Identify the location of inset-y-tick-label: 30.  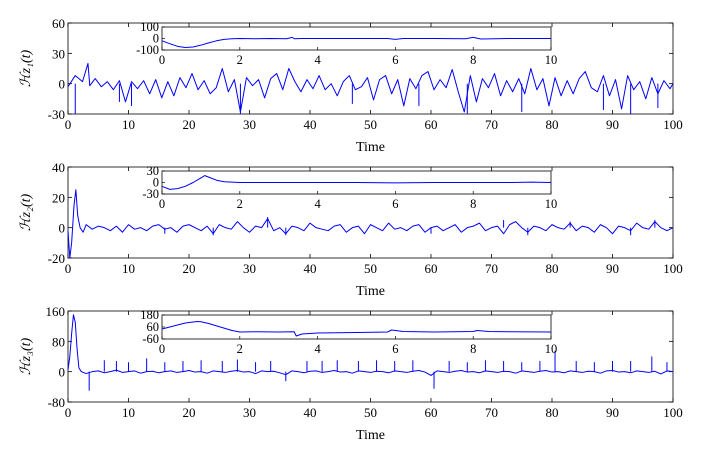
(153, 171).